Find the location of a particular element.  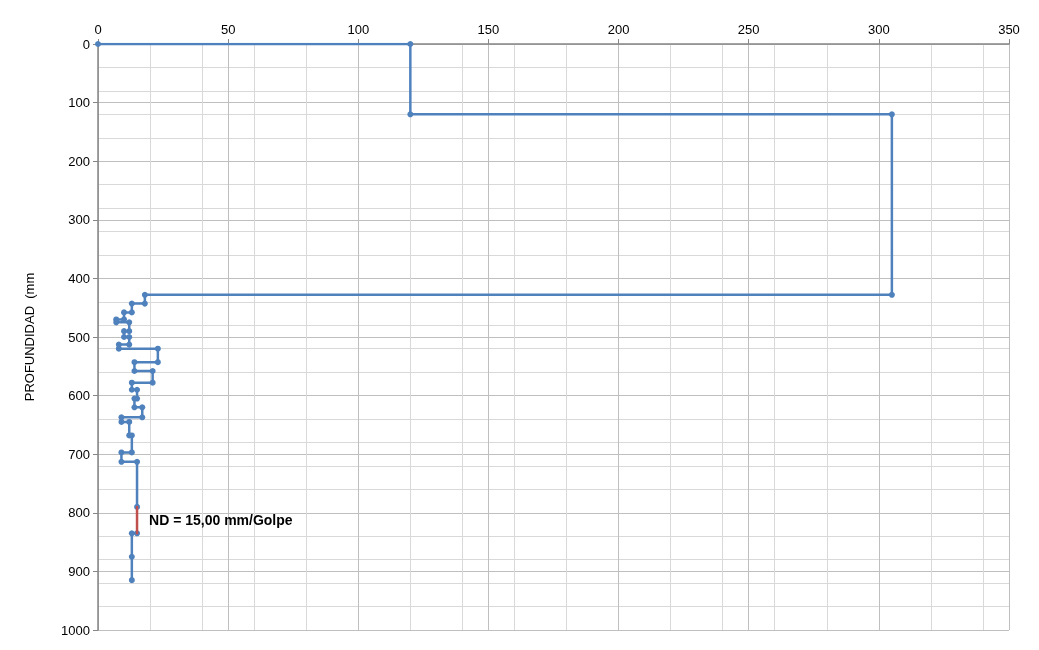

x-tick-label: 150 is located at coordinates (488, 29).